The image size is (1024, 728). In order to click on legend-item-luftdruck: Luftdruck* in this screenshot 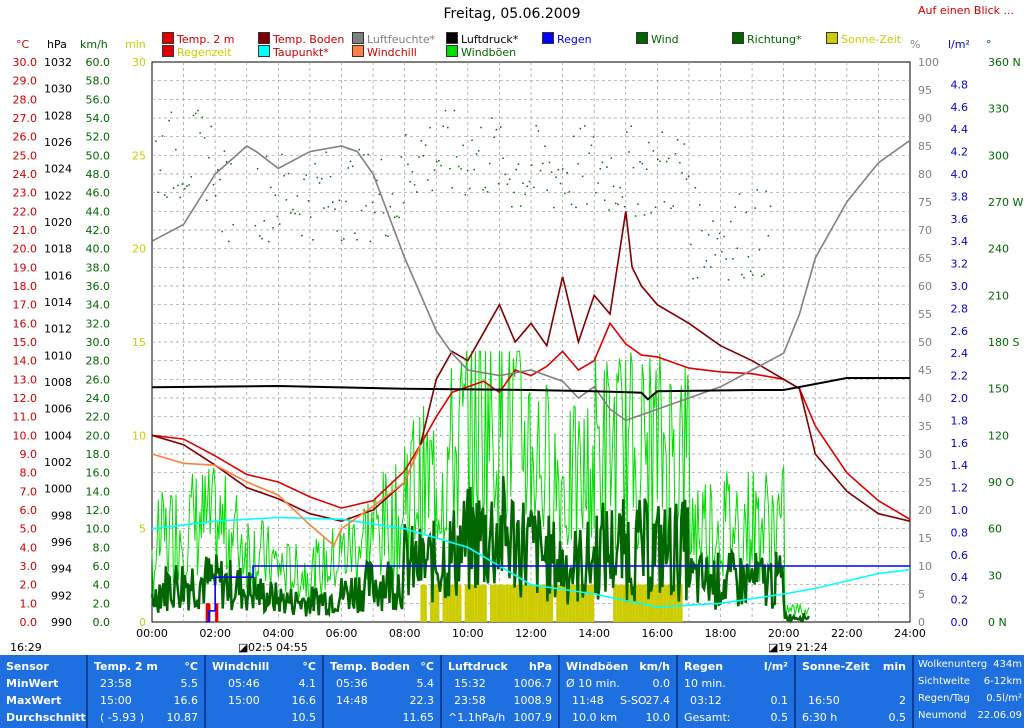, I will do `click(482, 39)`.